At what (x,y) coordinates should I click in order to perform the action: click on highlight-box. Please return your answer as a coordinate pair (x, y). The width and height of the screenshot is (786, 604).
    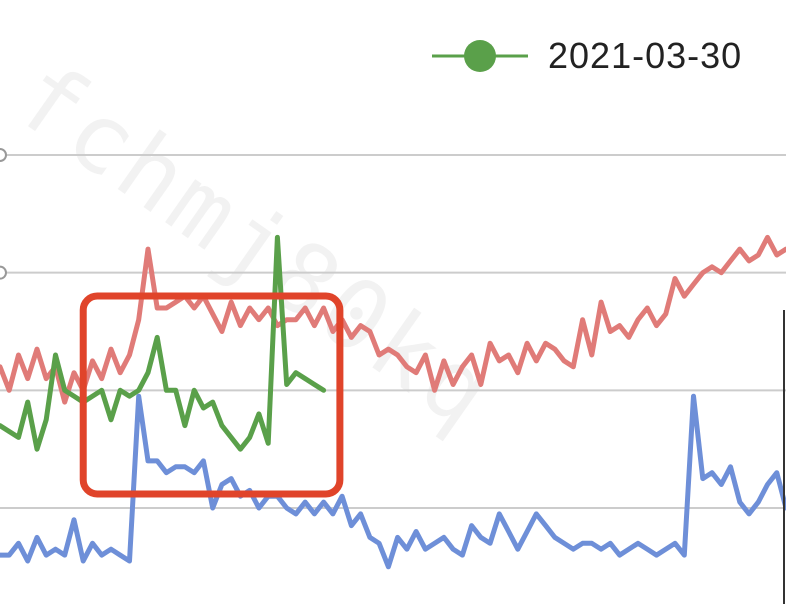
    Looking at the image, I should click on (211, 395).